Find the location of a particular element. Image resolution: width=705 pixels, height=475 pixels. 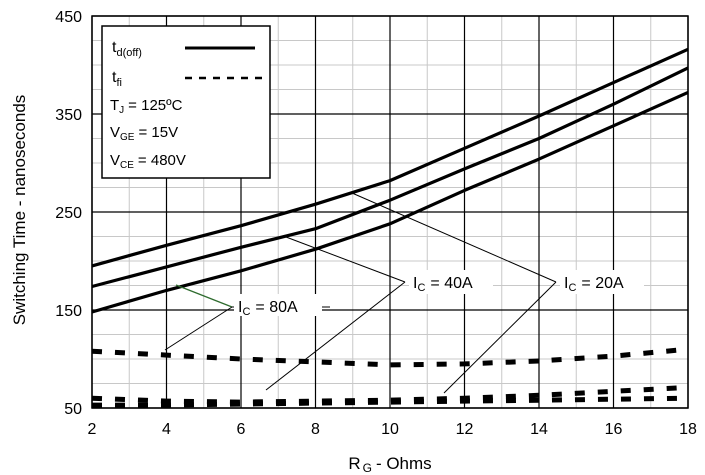

annotation-20a-sub: C is located at coordinates (572, 288).